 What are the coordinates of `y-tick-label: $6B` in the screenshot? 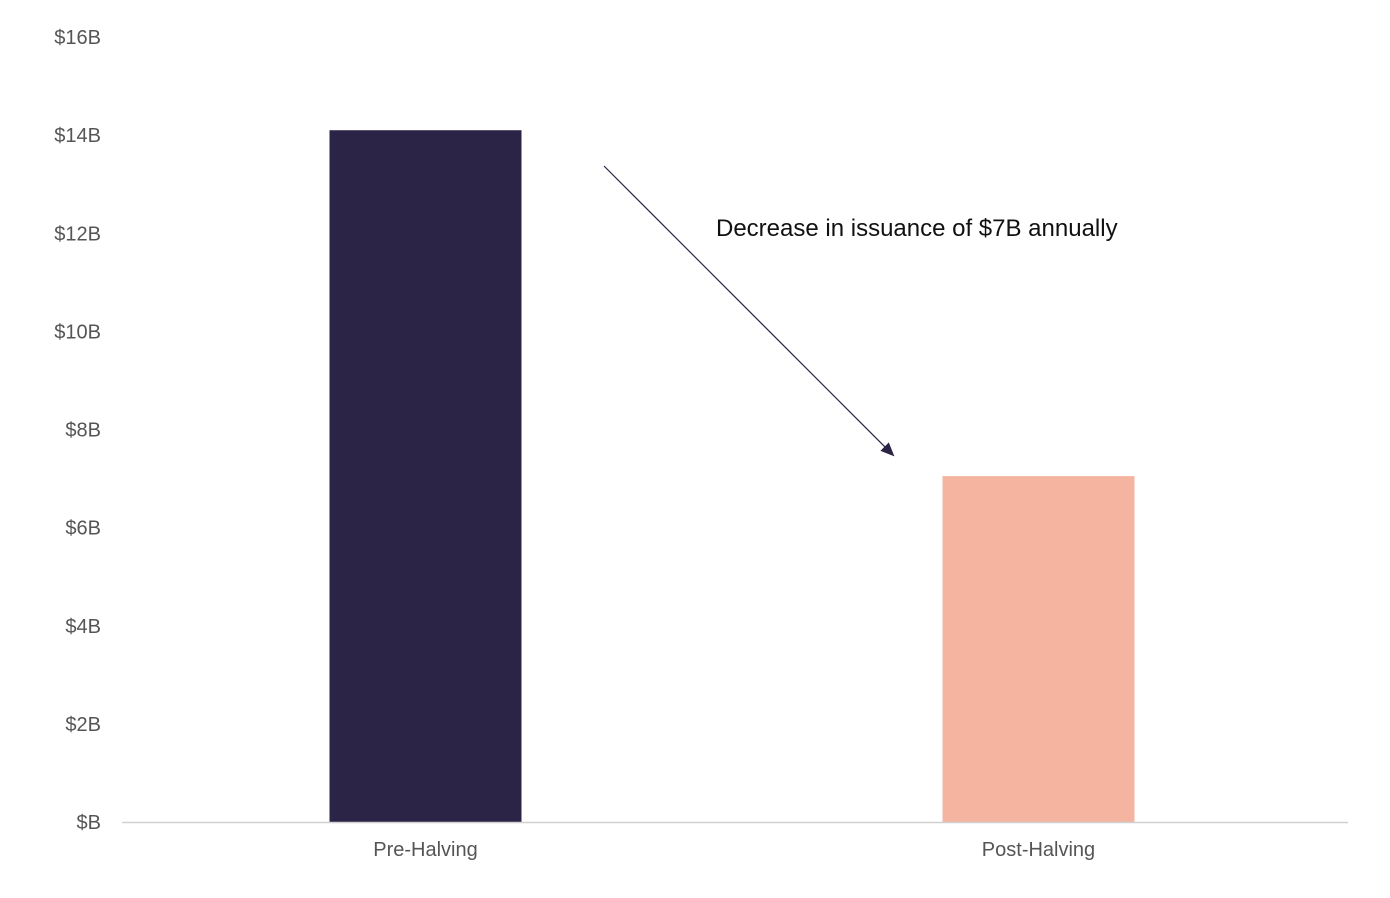 It's located at (83, 529).